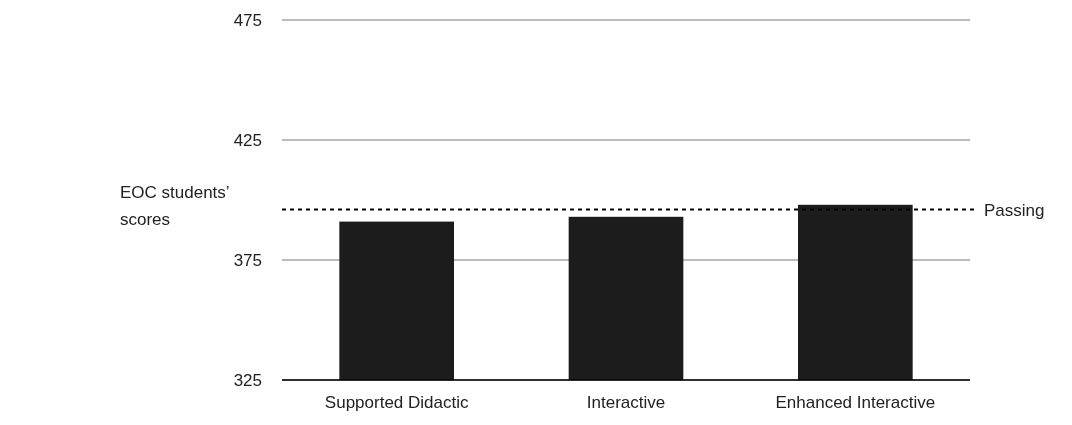  What do you see at coordinates (247, 20) in the screenshot?
I see `y-tick-label: 475` at bounding box center [247, 20].